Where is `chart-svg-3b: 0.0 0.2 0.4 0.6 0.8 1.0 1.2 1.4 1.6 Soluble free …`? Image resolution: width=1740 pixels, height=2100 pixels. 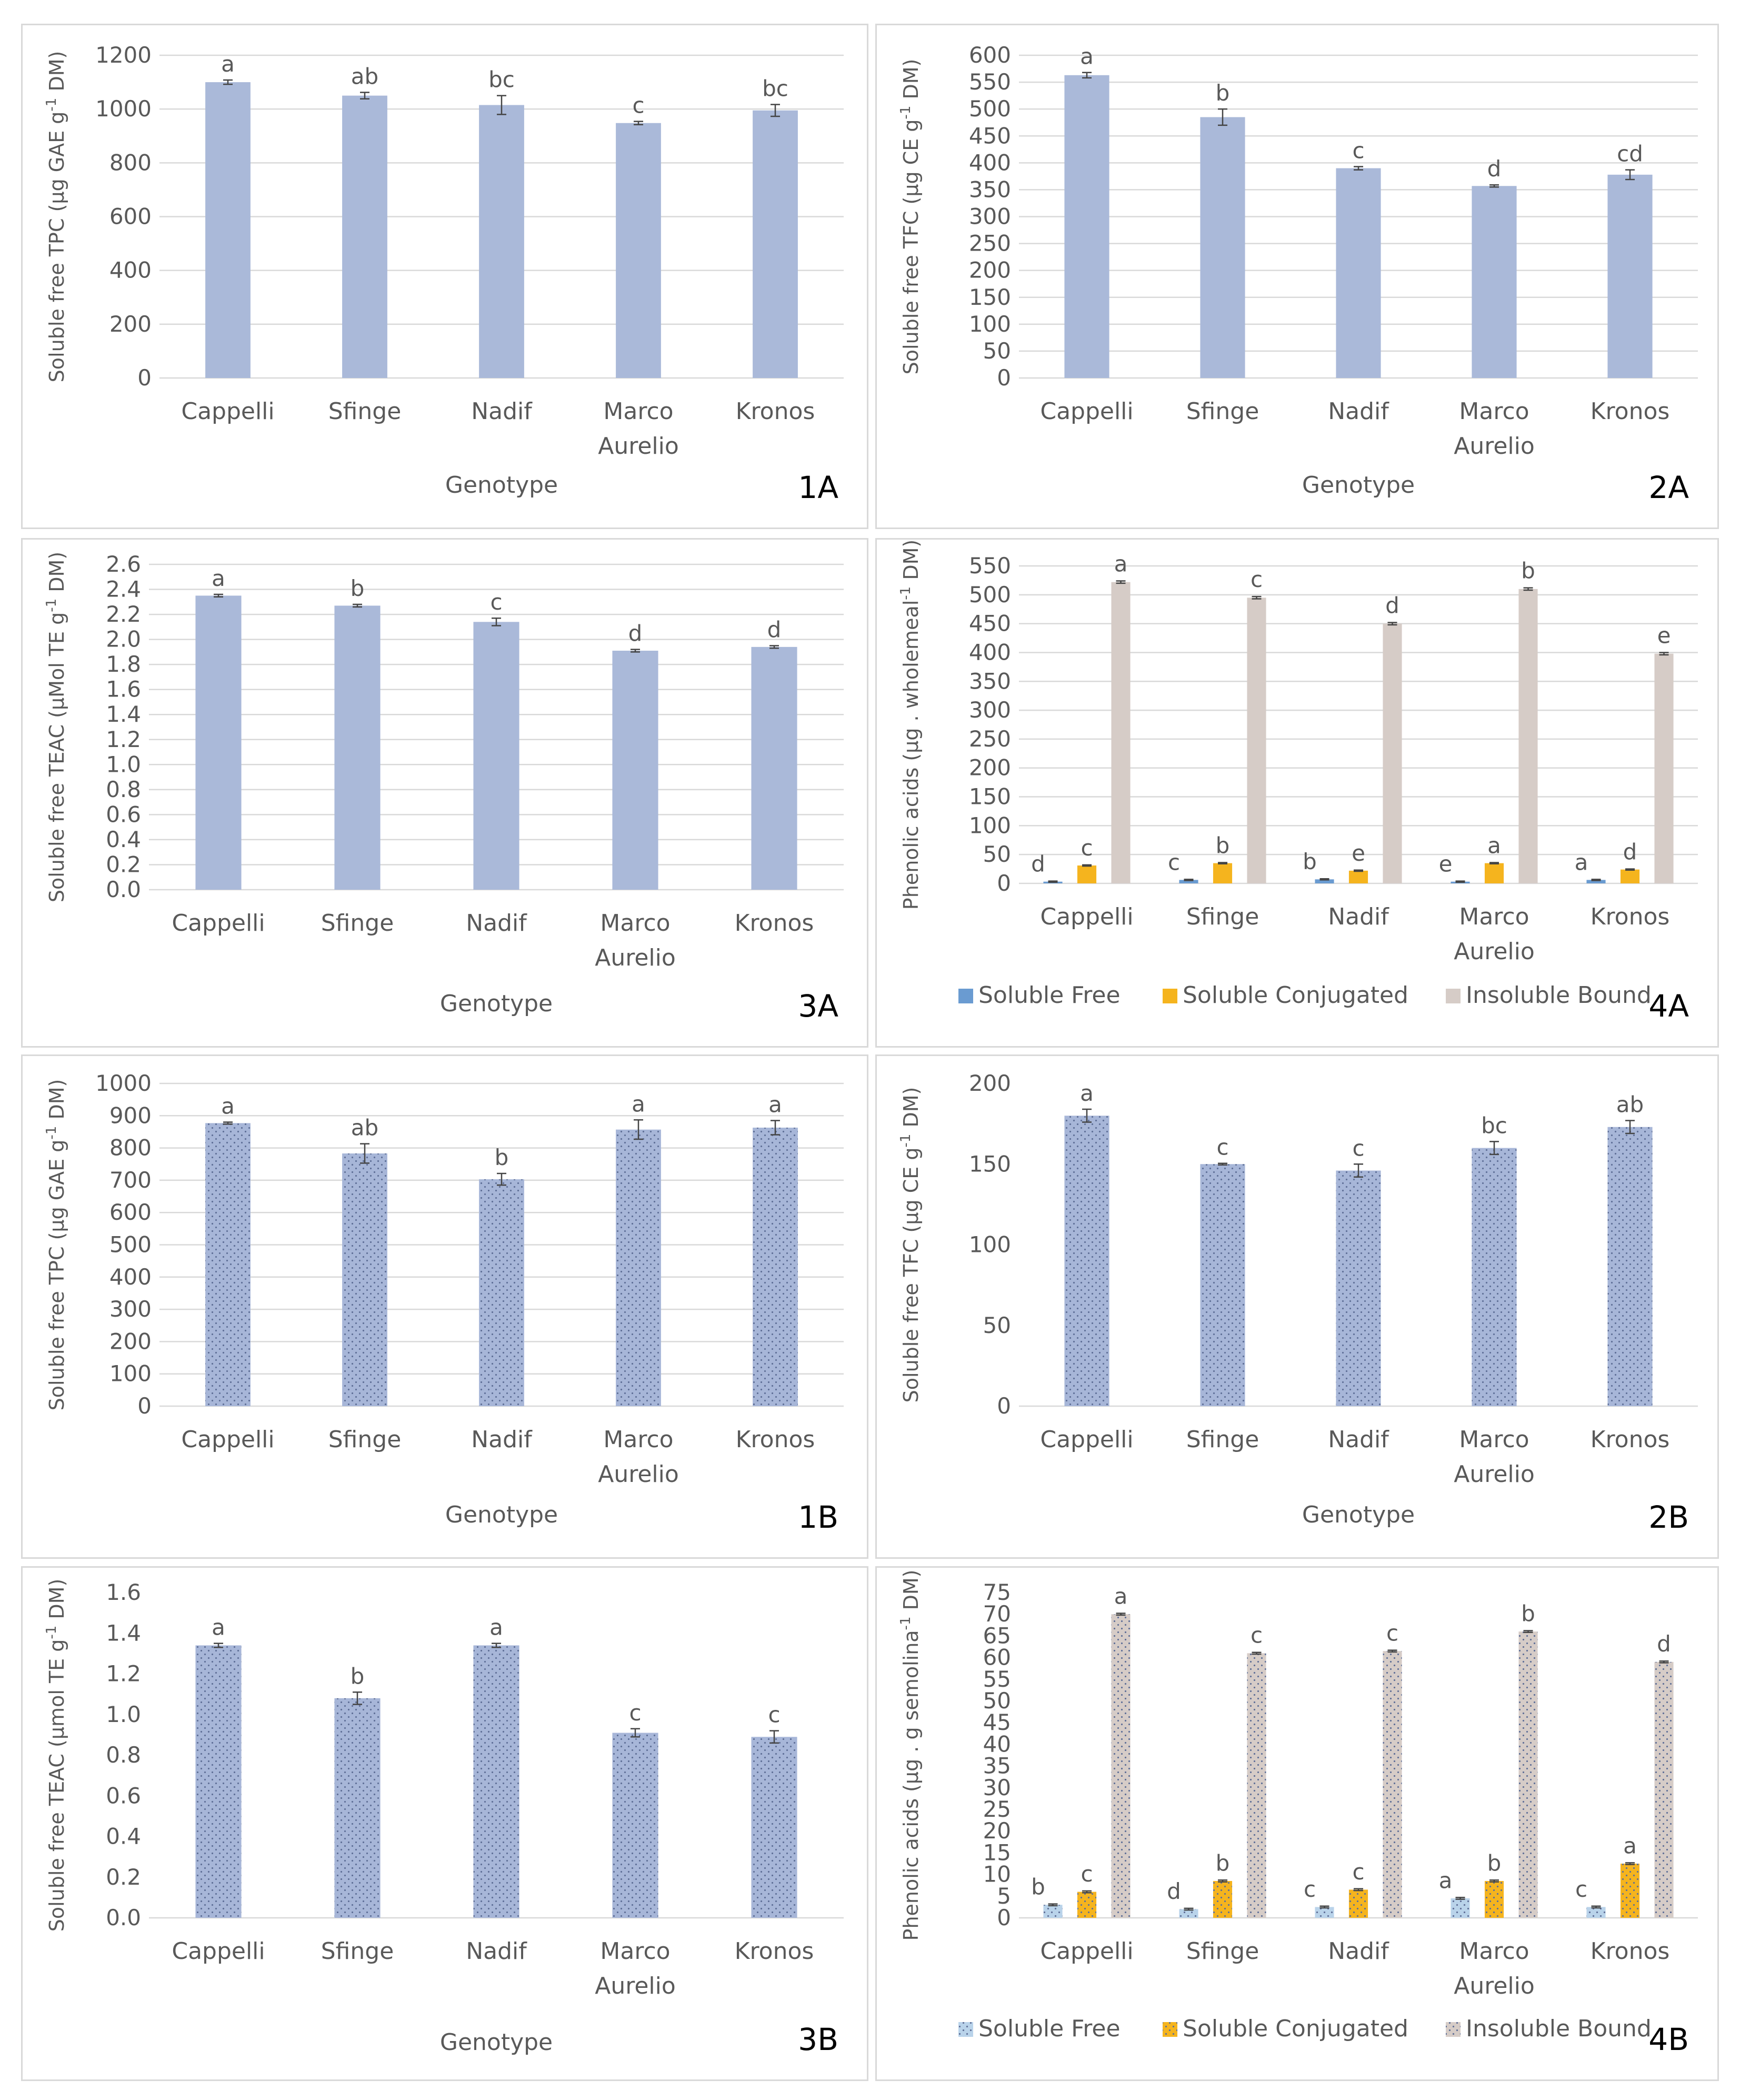 chart-svg-3b: 0.0 0.2 0.4 0.6 0.8 1.0 1.2 1.4 1.6 Soluble free … is located at coordinates (444, 1818).